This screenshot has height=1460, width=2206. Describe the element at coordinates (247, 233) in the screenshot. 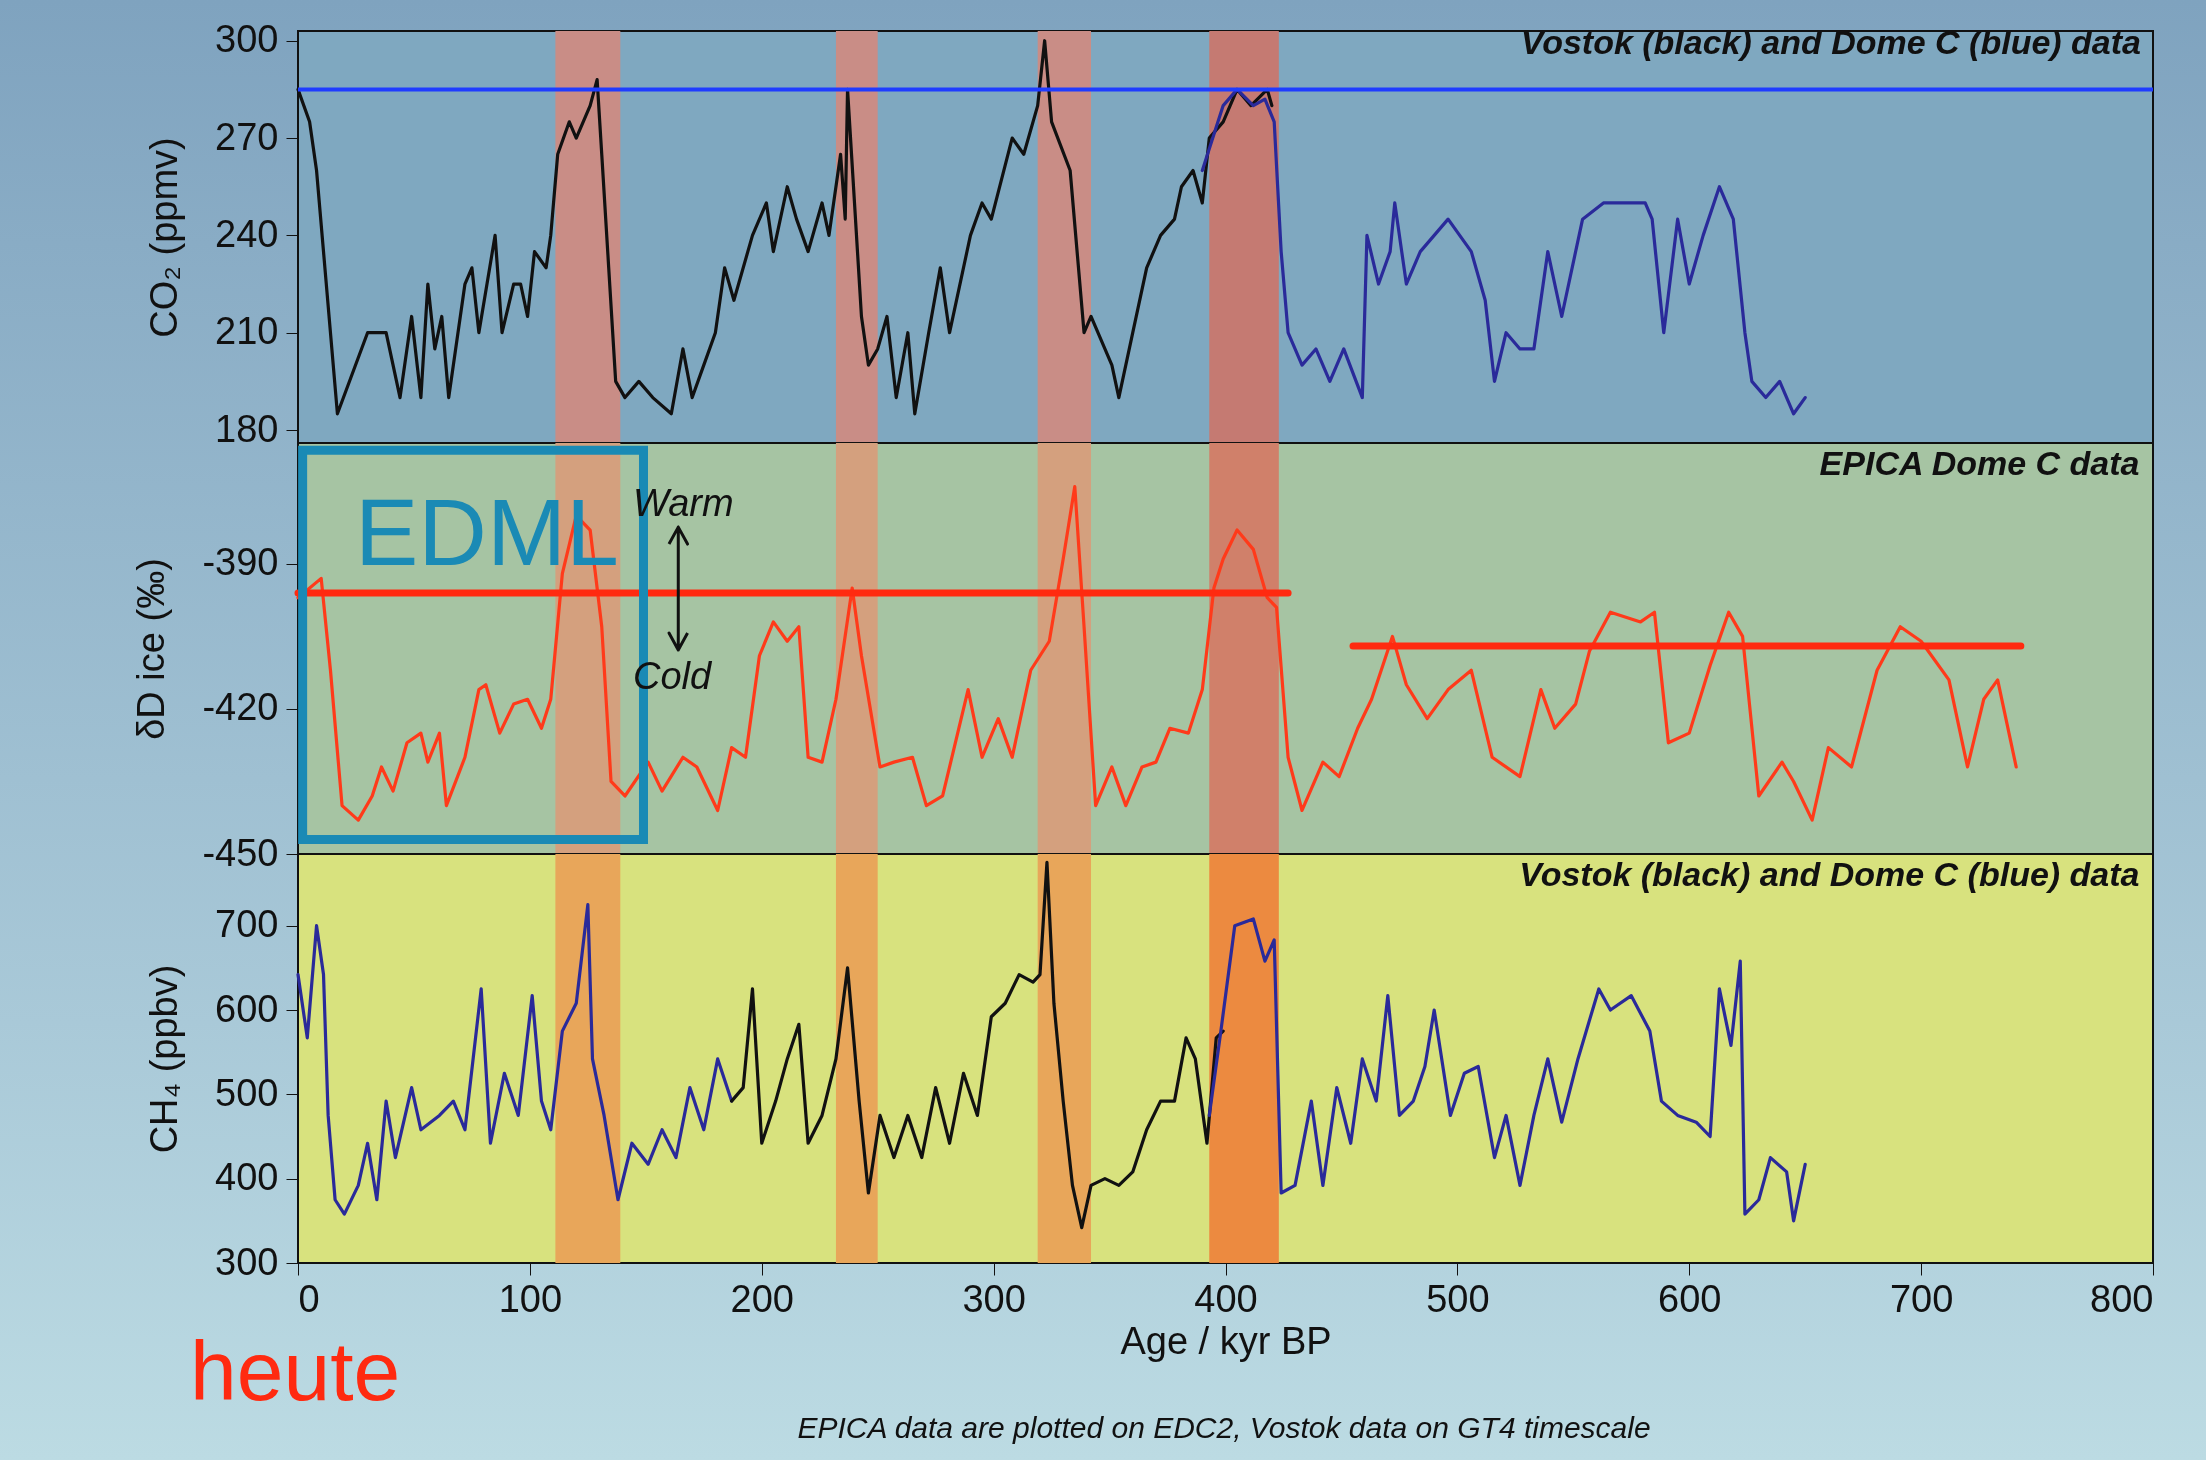

I see `y-tick-label: 240` at that location.